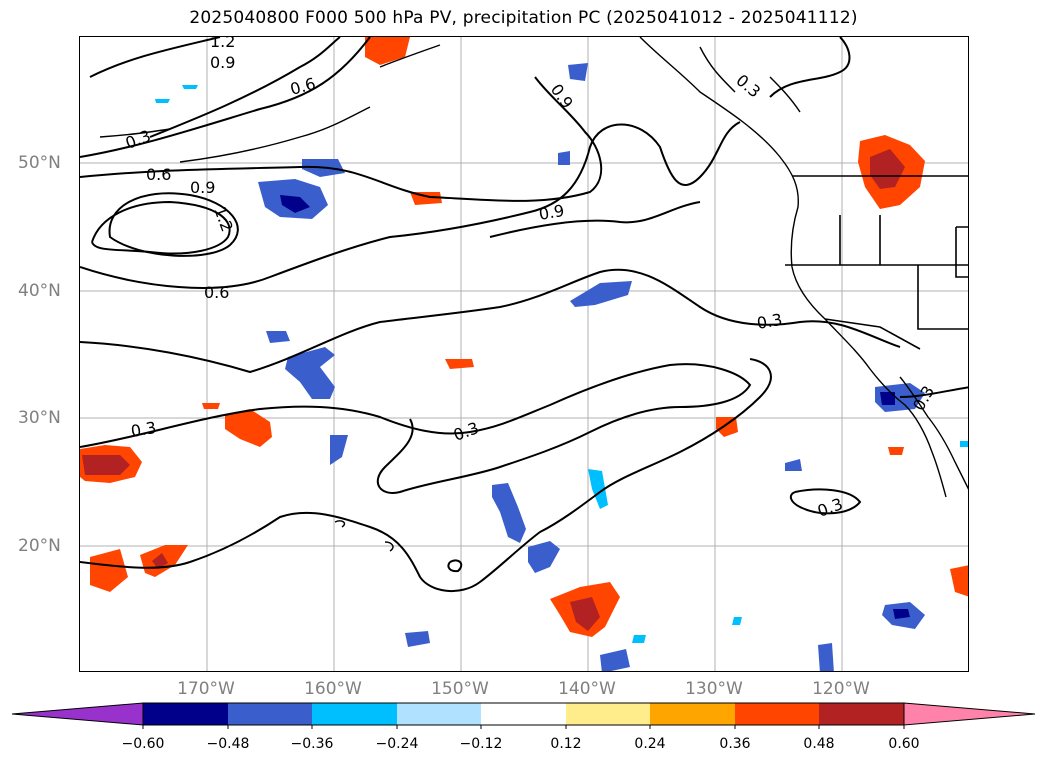  I want to click on lon-label-170w: 170°W, so click(206, 689).